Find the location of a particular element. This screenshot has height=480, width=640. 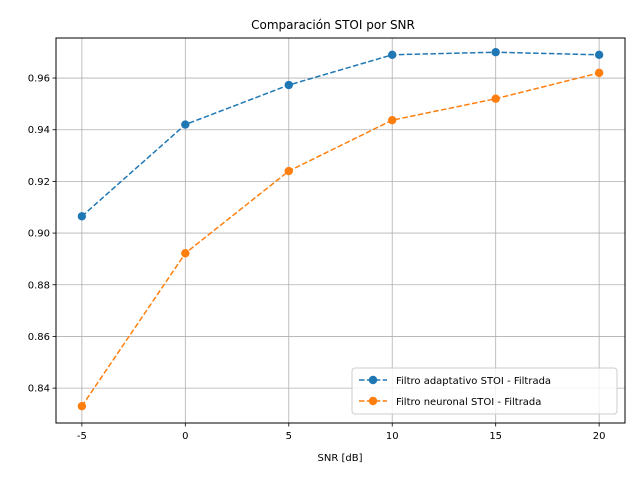

legend-box is located at coordinates (484, 391).